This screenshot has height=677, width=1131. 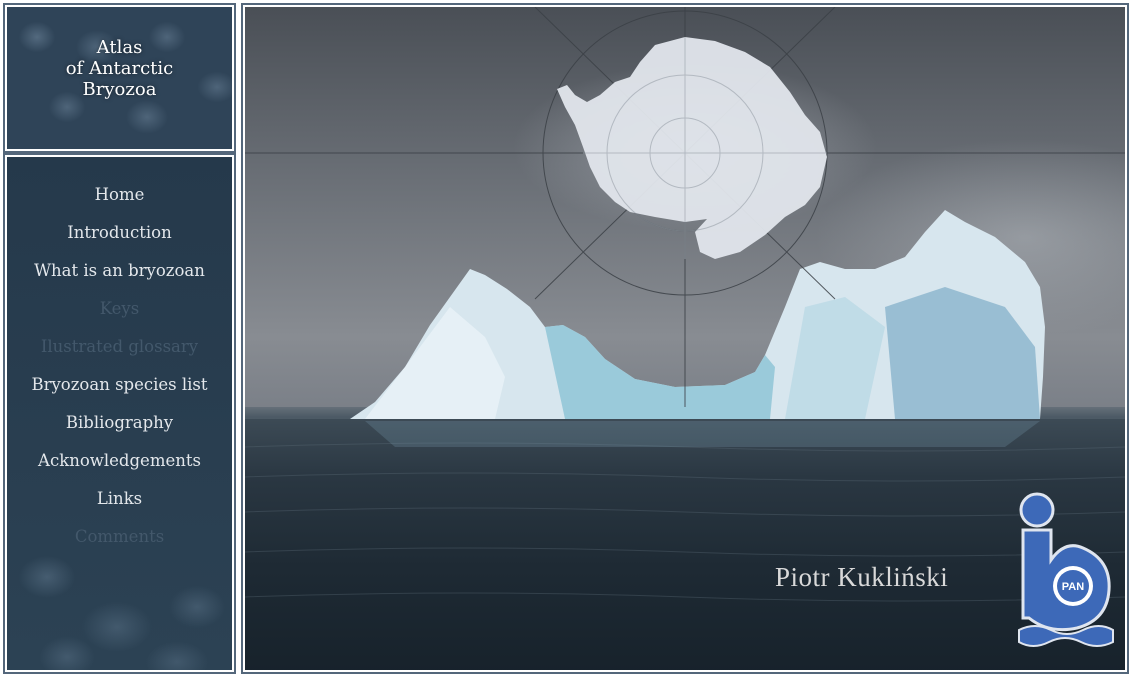 What do you see at coordinates (119, 422) in the screenshot?
I see `nav-item-bibliography: Bibliography` at bounding box center [119, 422].